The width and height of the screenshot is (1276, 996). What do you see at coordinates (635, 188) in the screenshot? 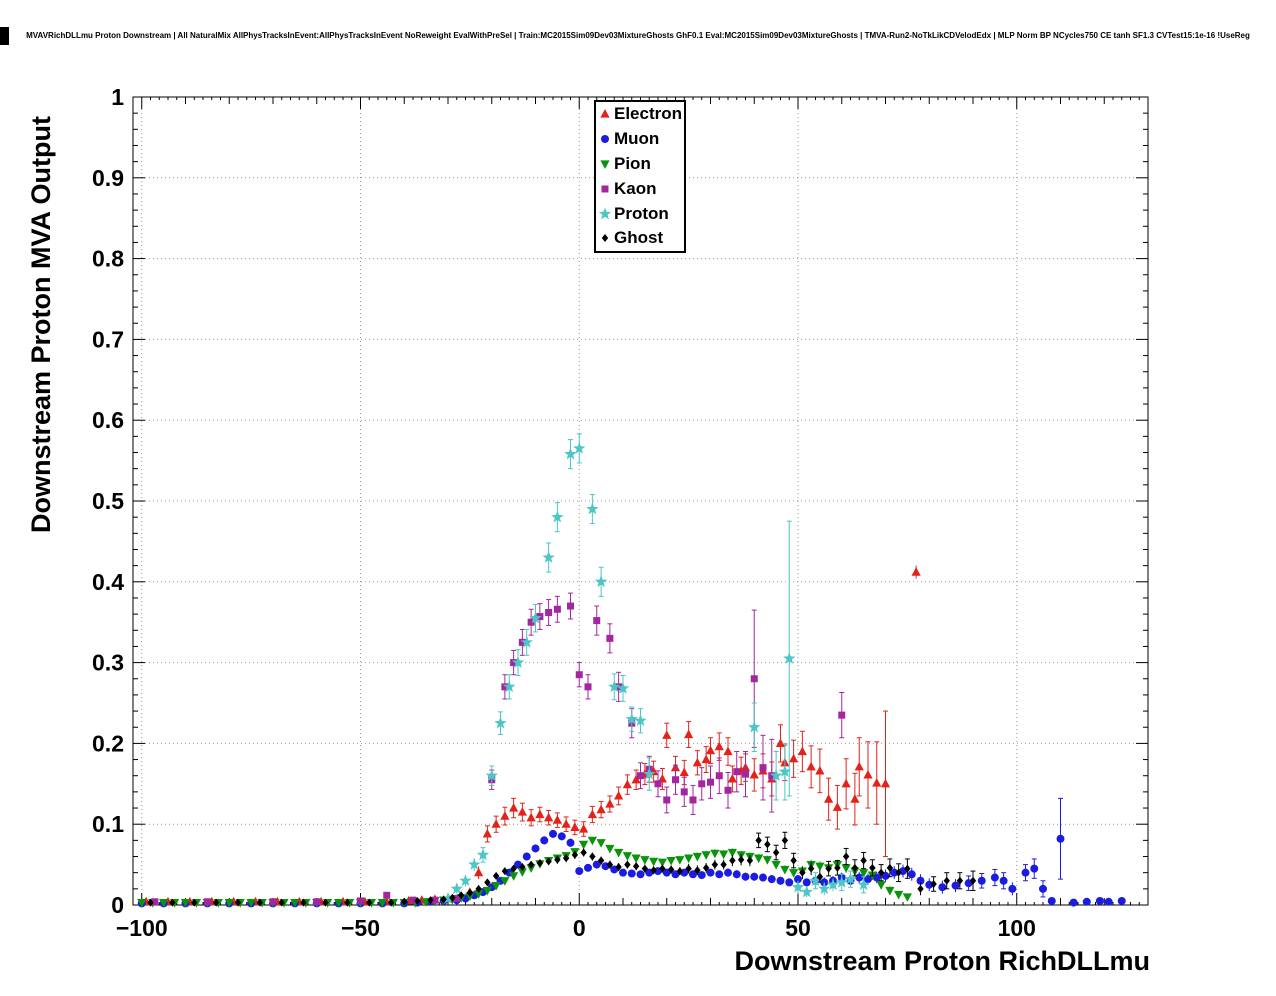
I see `legend-label: Kaon` at bounding box center [635, 188].